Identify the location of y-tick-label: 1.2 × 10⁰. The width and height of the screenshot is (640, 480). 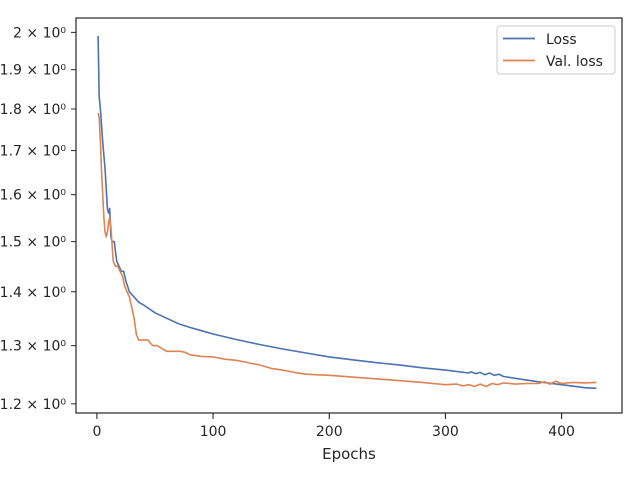
(33, 405).